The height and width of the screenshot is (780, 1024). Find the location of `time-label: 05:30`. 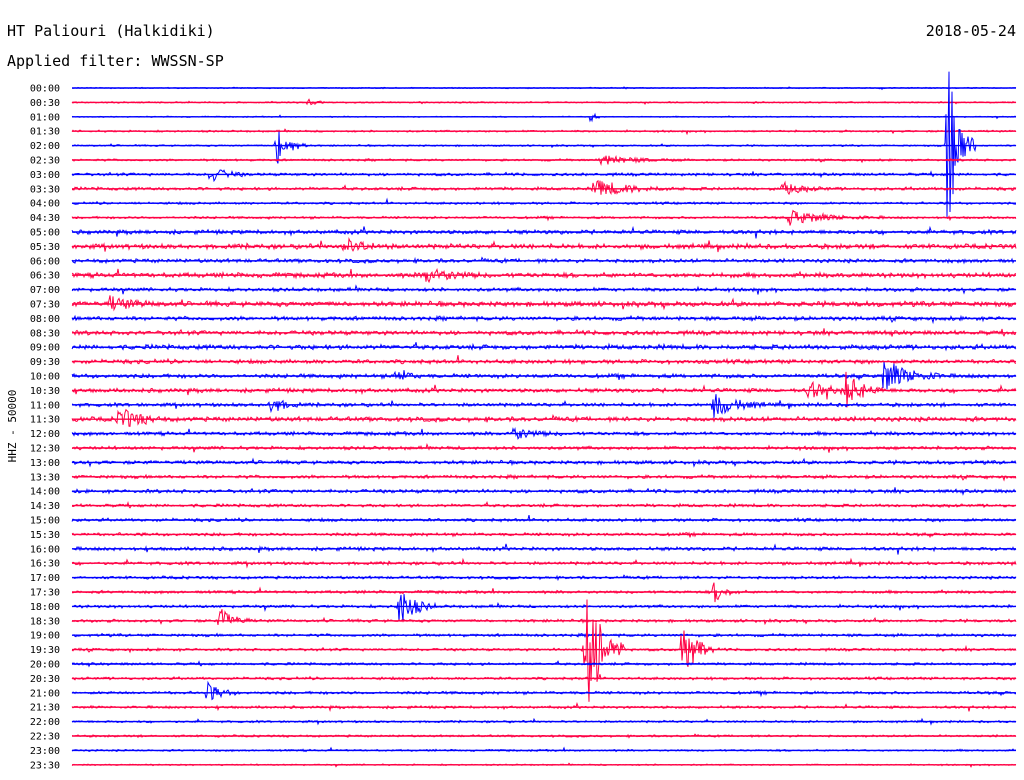

time-label: 05:30 is located at coordinates (45, 247).